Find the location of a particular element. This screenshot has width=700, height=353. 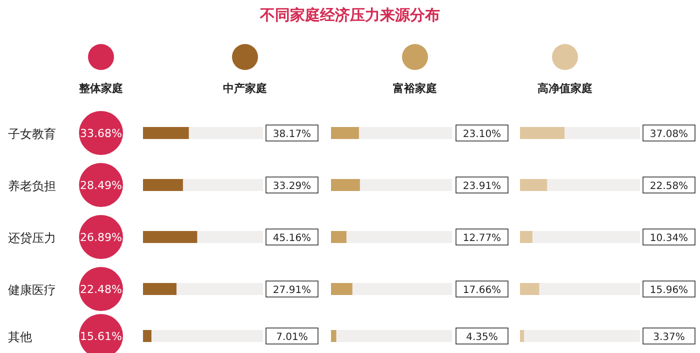

category-label: 健康医疗 is located at coordinates (32, 290).